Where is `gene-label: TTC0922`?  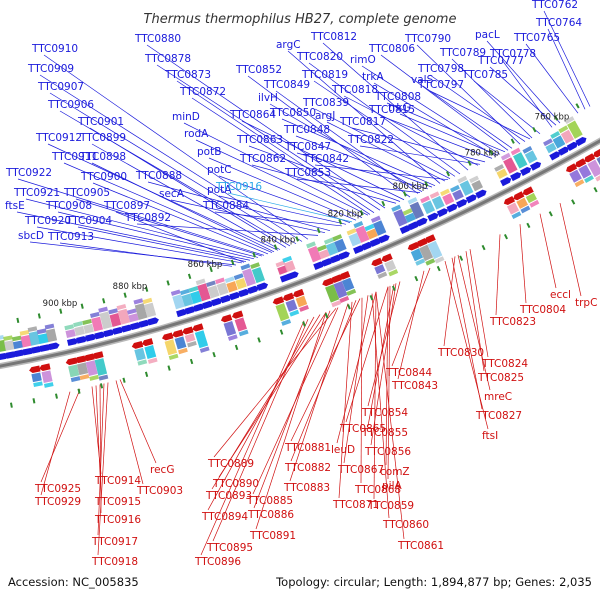
gene-label: TTC0922 is located at coordinates (28, 173).